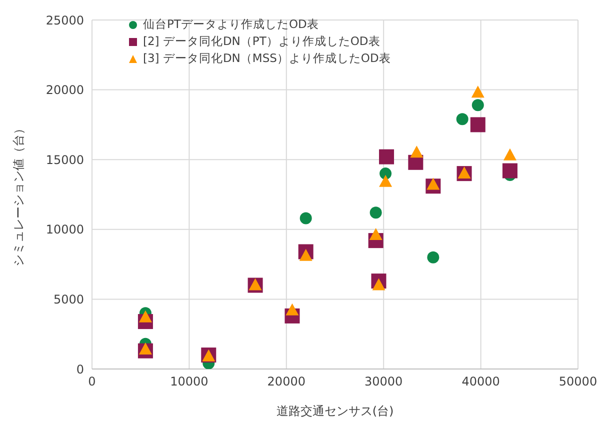  Describe the element at coordinates (80, 369) in the screenshot. I see `y-tick-label: 0` at that location.